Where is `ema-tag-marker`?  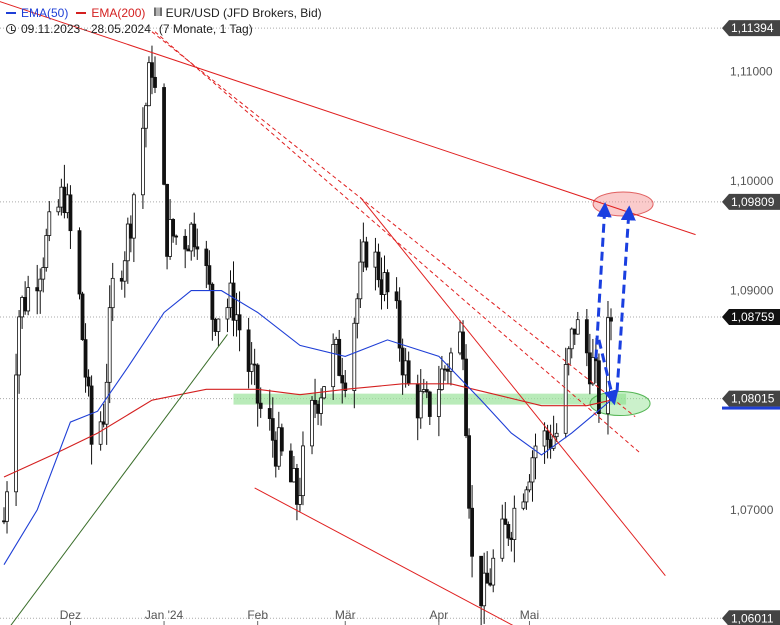 ema-tag-marker is located at coordinates (751, 408).